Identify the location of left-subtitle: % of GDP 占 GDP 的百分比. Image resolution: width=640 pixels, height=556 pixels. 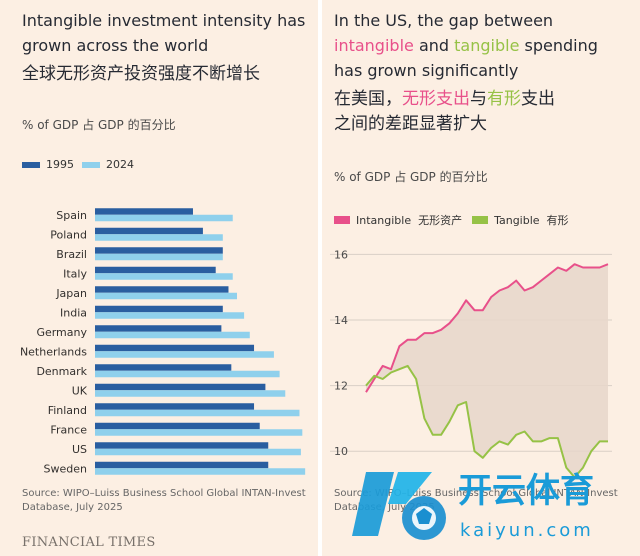
(99, 125).